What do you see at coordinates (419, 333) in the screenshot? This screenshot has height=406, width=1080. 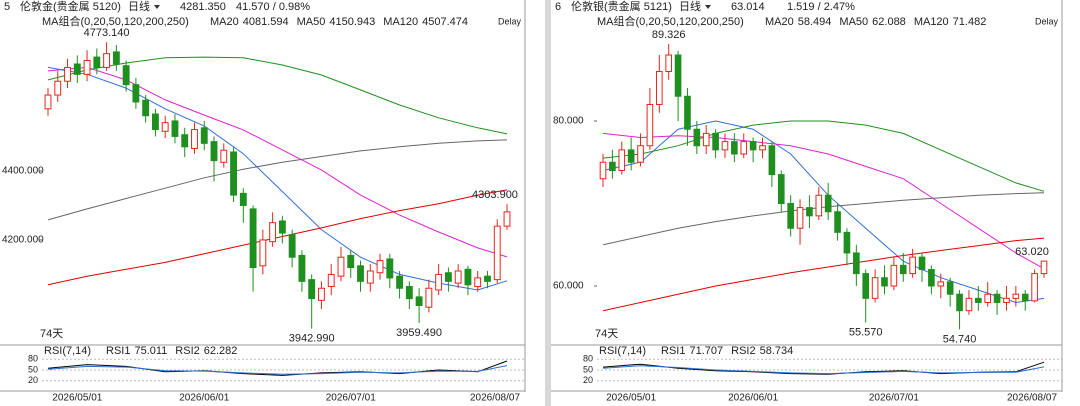 I see `extreme-annotation: 3959.490` at bounding box center [419, 333].